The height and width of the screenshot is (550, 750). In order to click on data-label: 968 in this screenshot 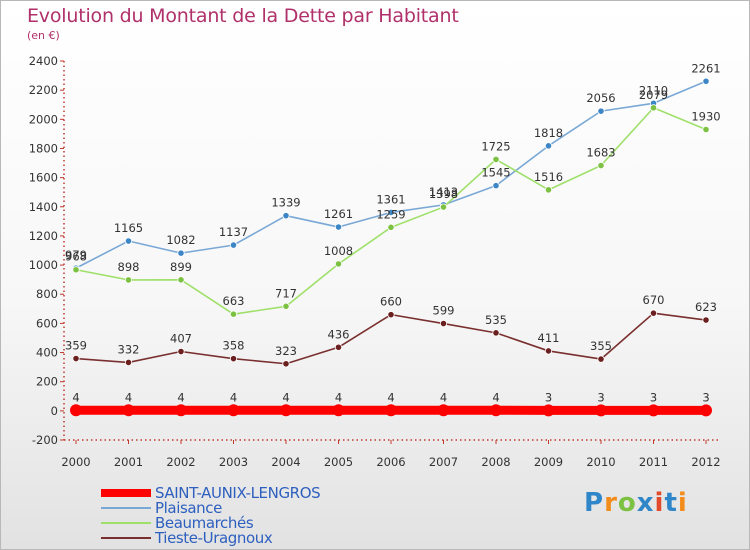, I will do `click(76, 257)`.